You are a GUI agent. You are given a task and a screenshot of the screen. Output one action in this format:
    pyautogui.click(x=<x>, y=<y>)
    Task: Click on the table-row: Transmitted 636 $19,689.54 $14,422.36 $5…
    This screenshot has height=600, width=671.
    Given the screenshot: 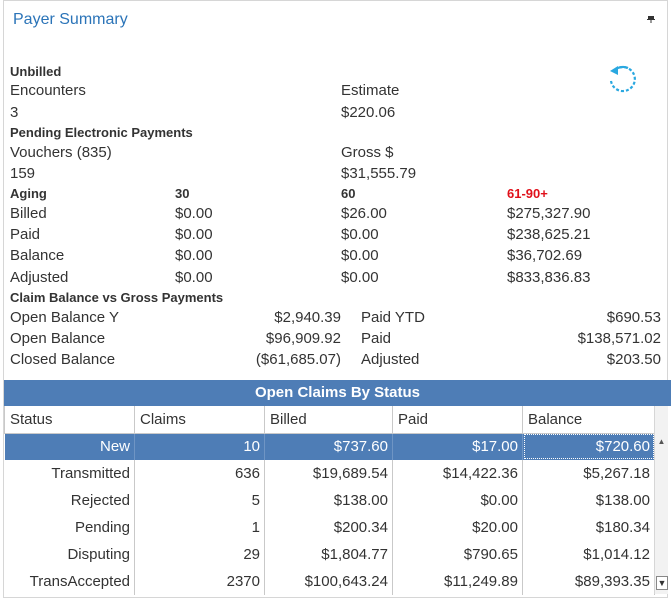 What is the action you would take?
    pyautogui.click(x=329, y=473)
    